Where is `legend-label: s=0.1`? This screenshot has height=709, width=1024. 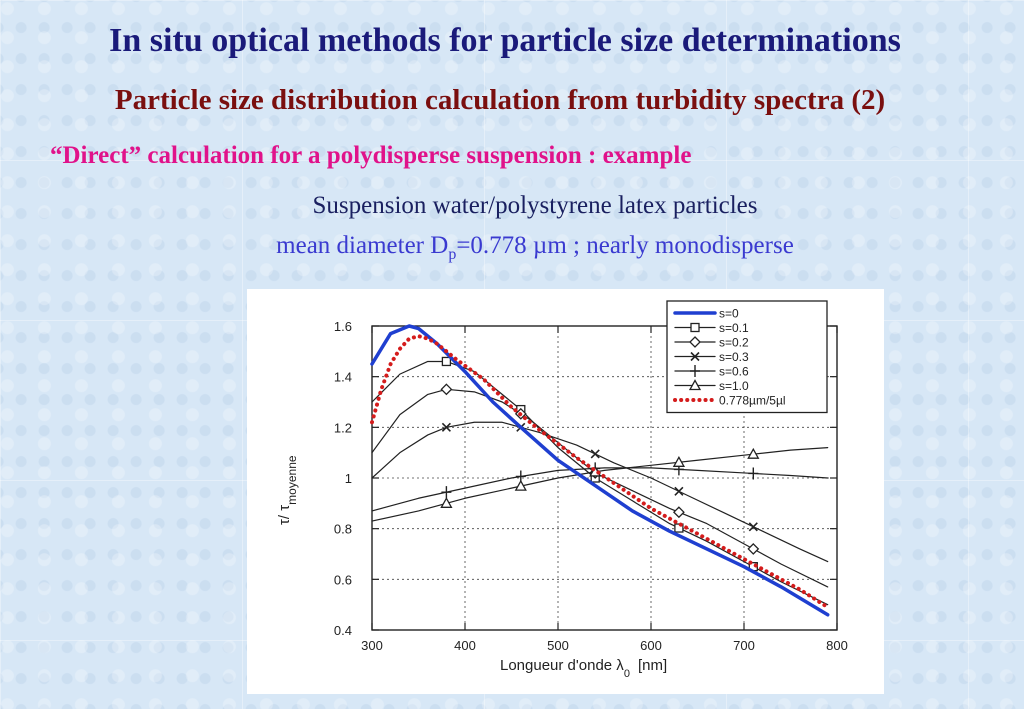 legend-label: s=0.1 is located at coordinates (734, 328).